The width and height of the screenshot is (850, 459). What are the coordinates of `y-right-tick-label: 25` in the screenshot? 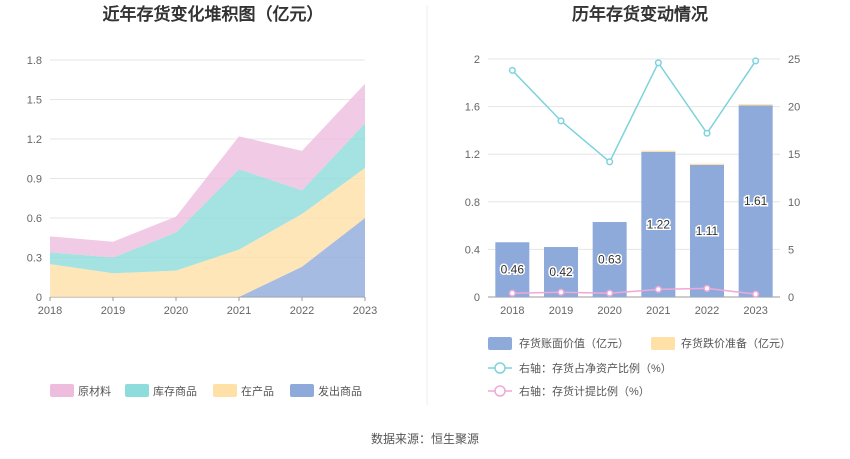 It's located at (794, 60).